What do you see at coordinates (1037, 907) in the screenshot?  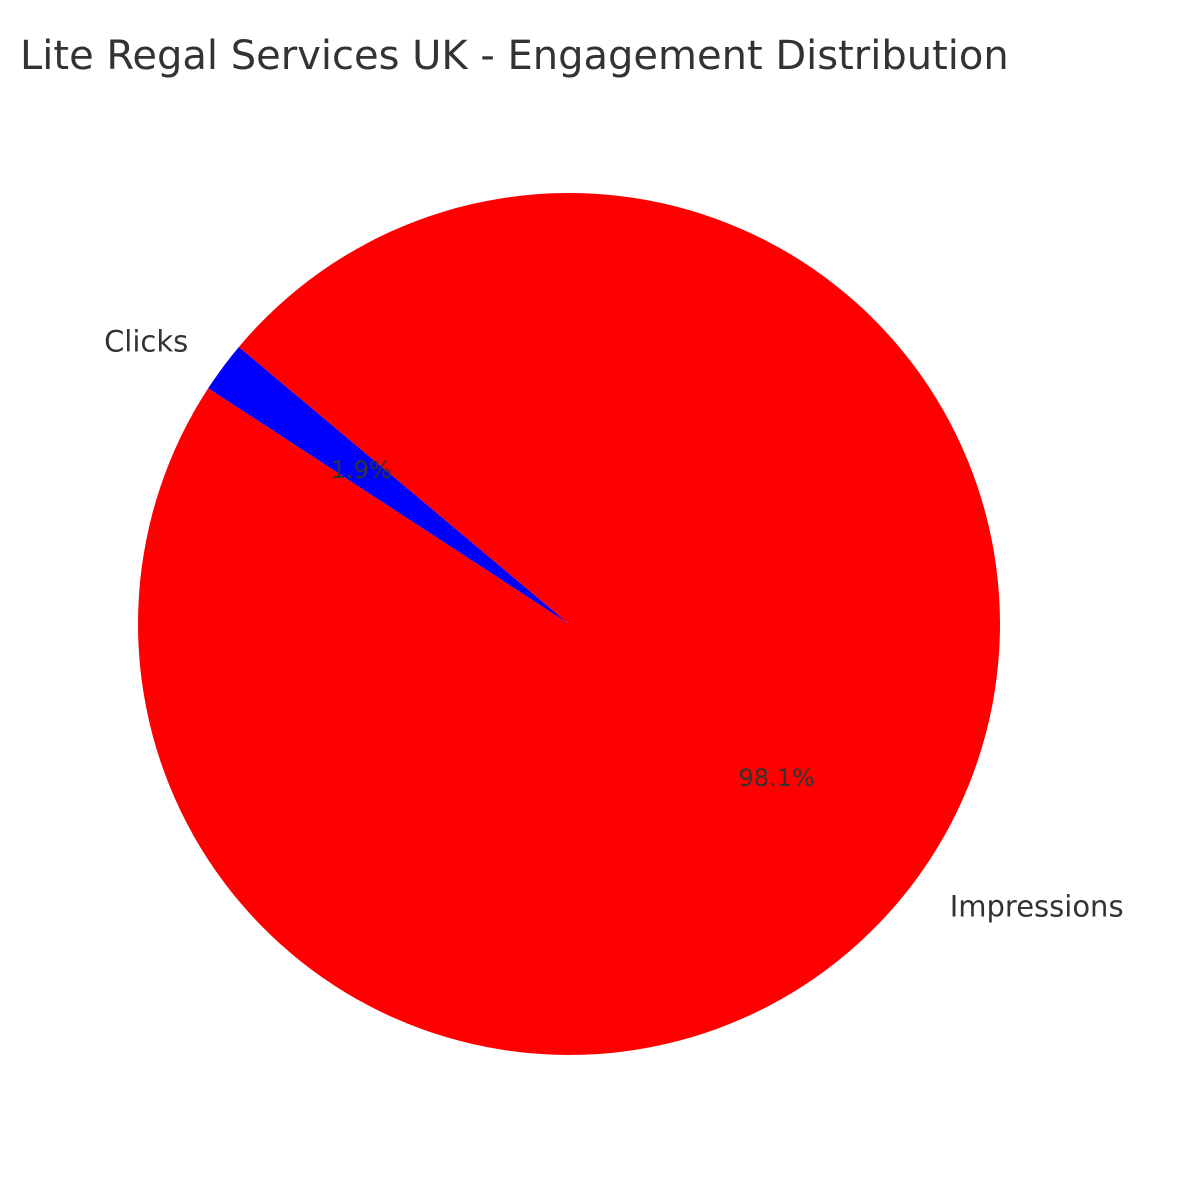 I see `slice-label-impressions: Impressions` at bounding box center [1037, 907].